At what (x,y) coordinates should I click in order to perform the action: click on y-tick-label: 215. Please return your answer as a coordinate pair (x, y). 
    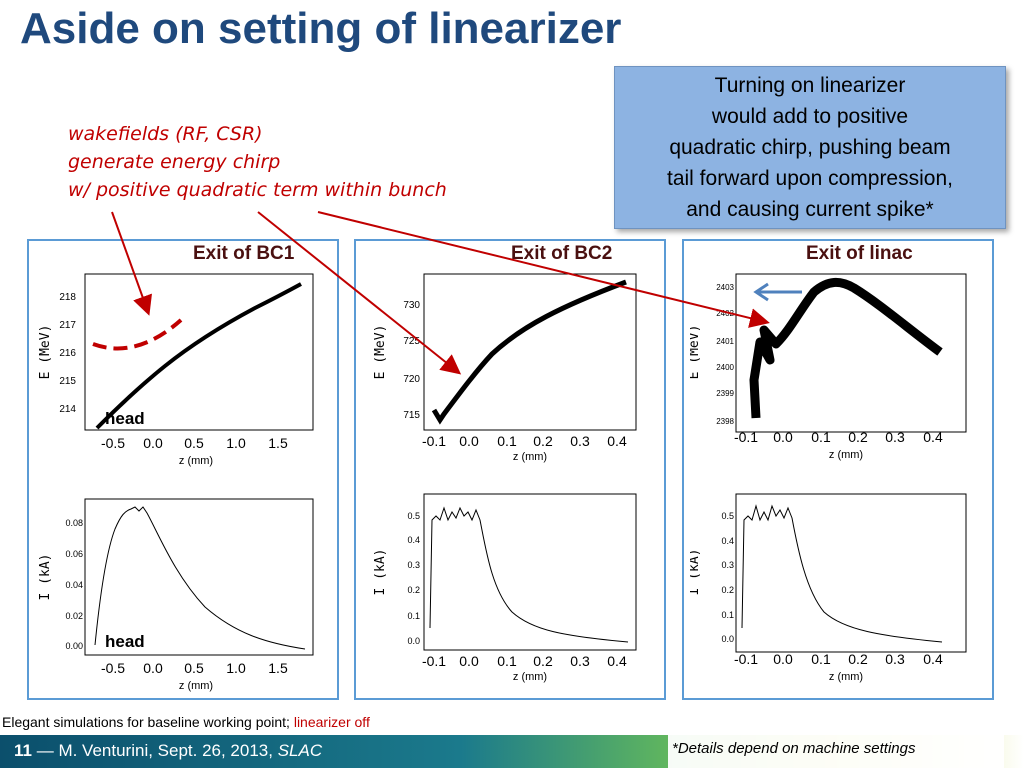
    Looking at the image, I should click on (67, 381).